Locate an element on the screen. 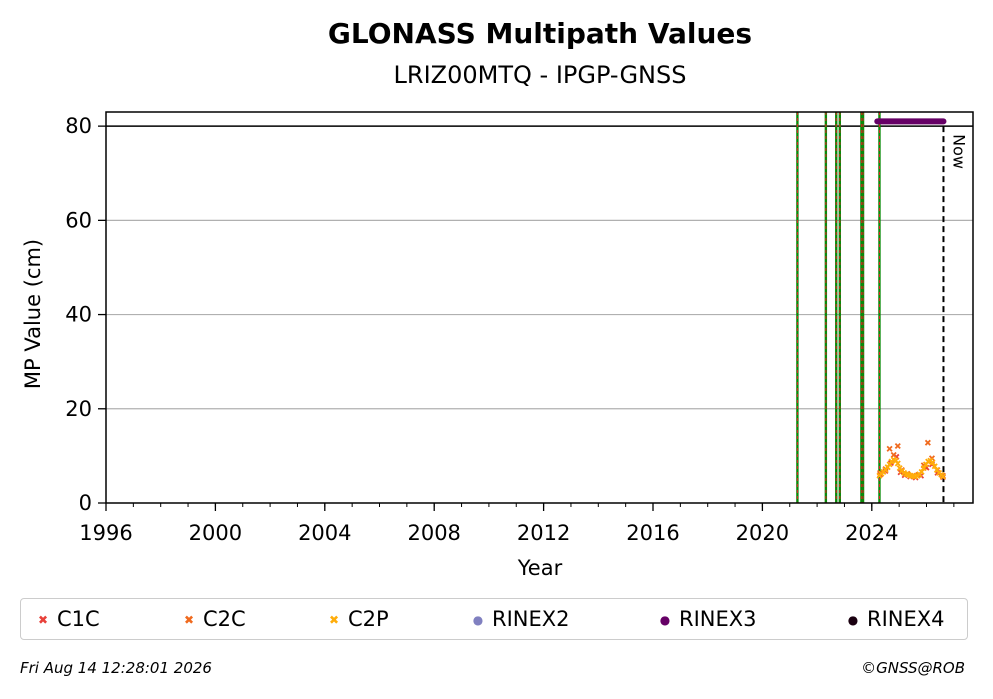 The height and width of the screenshot is (699, 993). legend-item-c2p: ✖ C2P is located at coordinates (357, 619).